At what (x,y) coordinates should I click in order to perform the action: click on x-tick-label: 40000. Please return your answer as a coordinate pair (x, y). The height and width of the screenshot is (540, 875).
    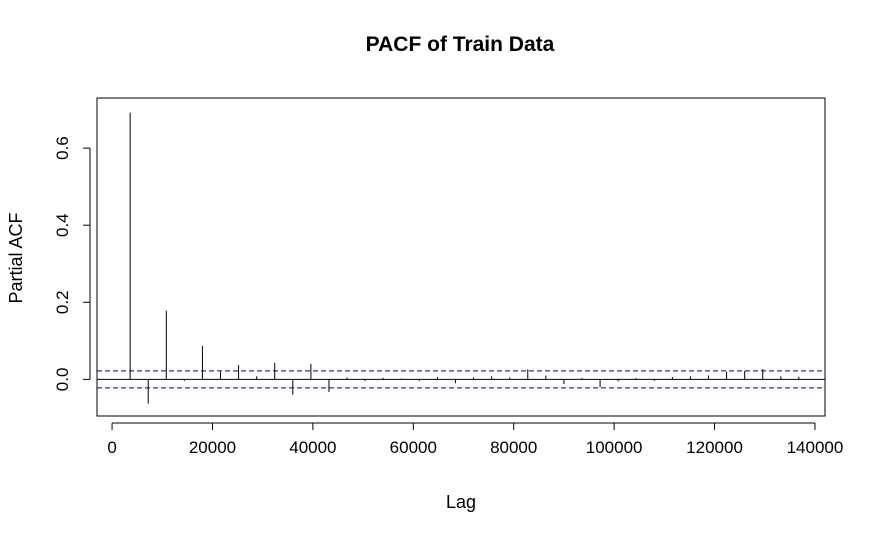
    Looking at the image, I should click on (312, 447).